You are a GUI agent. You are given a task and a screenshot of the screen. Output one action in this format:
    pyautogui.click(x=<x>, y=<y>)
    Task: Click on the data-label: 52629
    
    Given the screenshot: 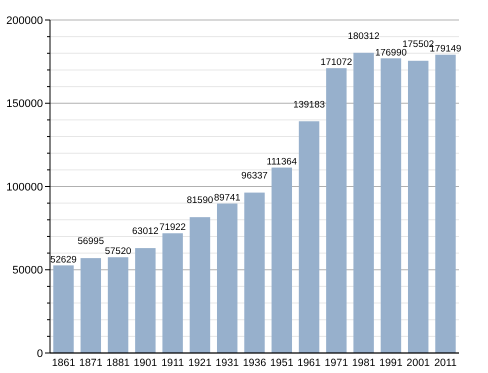 What is the action you would take?
    pyautogui.click(x=63, y=260)
    